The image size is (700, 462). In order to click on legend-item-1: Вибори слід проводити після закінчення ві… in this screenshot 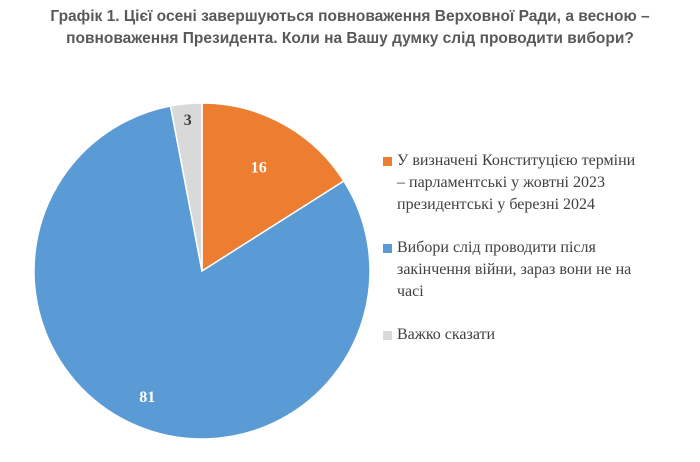, I will do `click(538, 270)`.